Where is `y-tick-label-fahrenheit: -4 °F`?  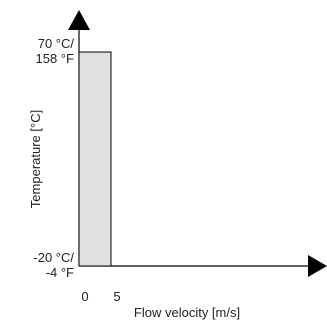
y-tick-label-fahrenheit: -4 °F is located at coordinates (60, 272).